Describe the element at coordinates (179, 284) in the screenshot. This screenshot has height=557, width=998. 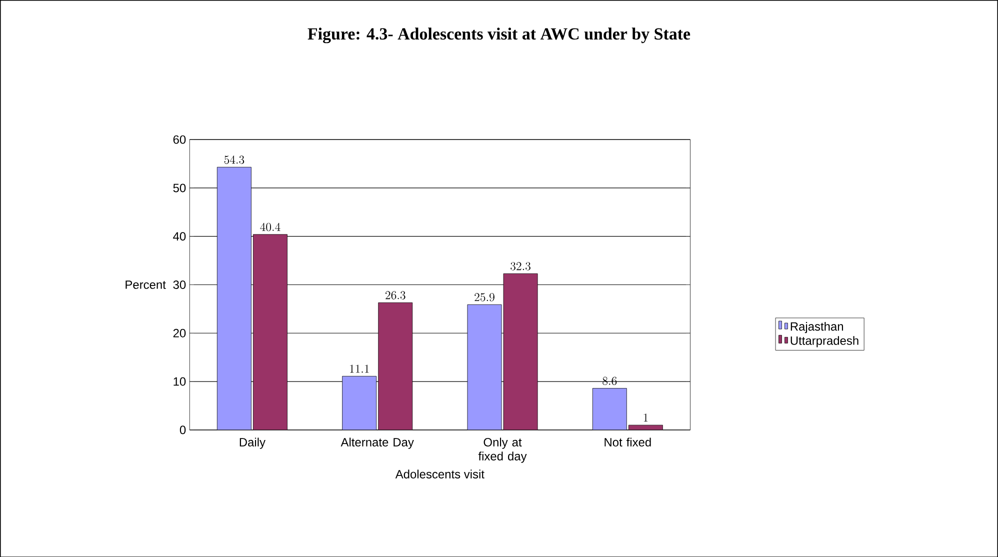
I see `y-tick-label: 30` at that location.